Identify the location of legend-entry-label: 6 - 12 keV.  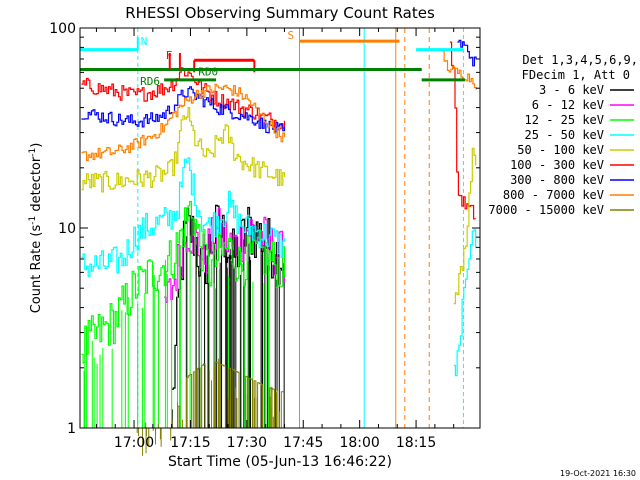
(568, 105).